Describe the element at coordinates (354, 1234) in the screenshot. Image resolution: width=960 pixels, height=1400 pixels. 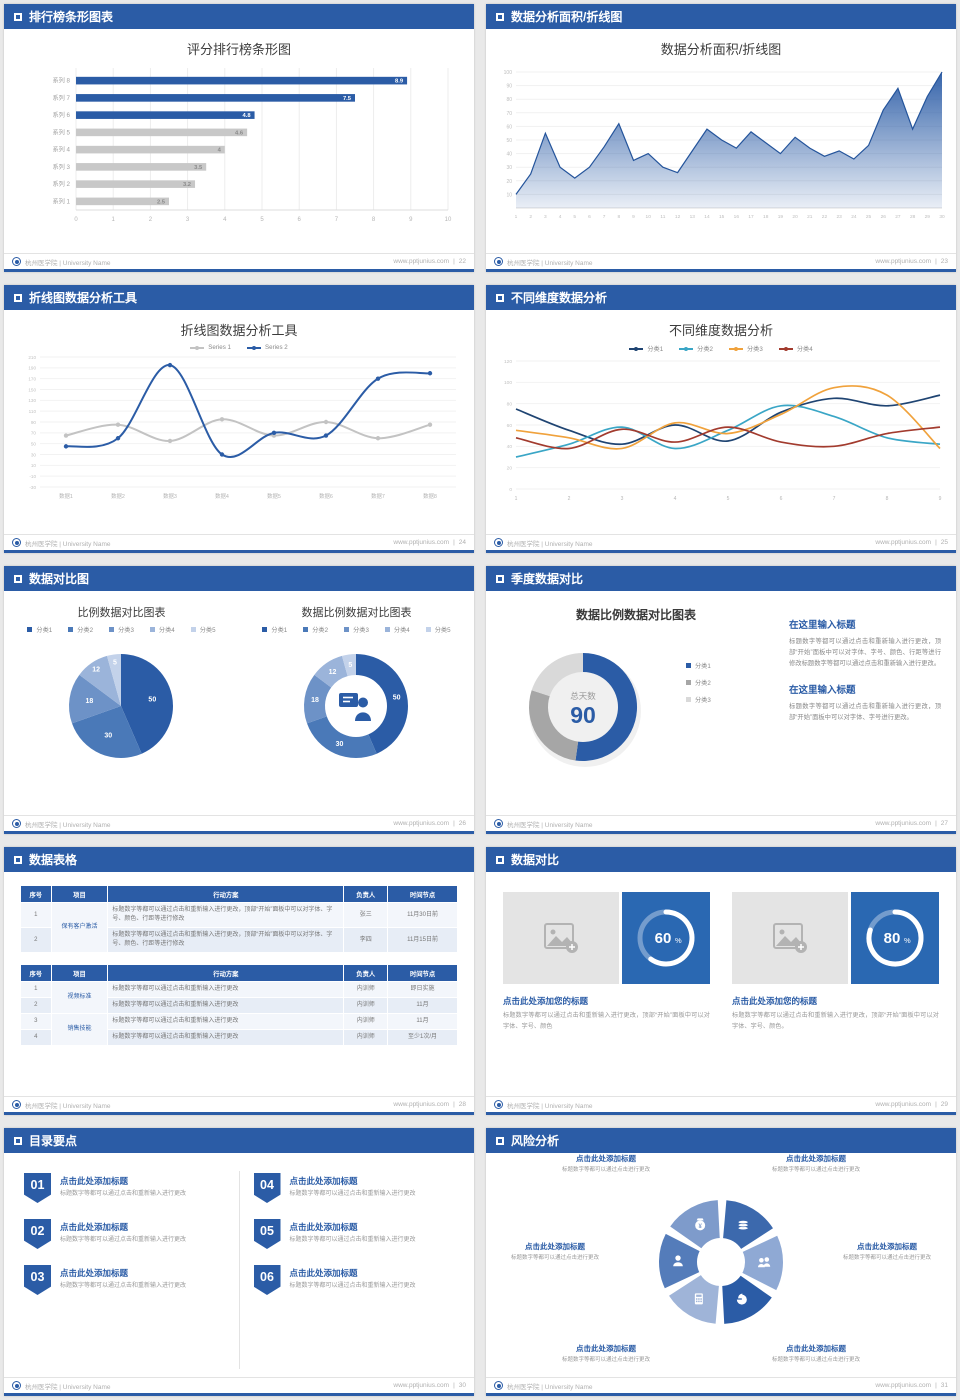
I see `toc-item: 05 点击此处添加标题 标题数字等都可以通过点击和重新输入进行更改` at that location.